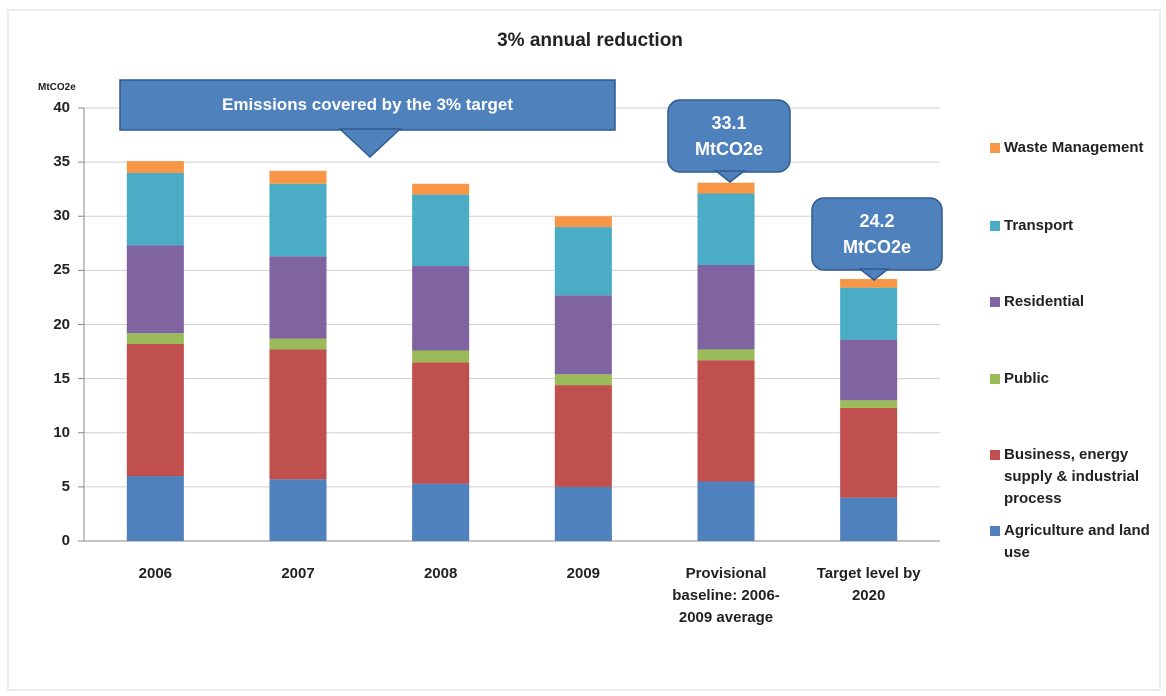 This screenshot has width=1166, height=696. What do you see at coordinates (726, 595) in the screenshot?
I see `x-tick-label: Provisional baseline: 2006-2009 average` at bounding box center [726, 595].